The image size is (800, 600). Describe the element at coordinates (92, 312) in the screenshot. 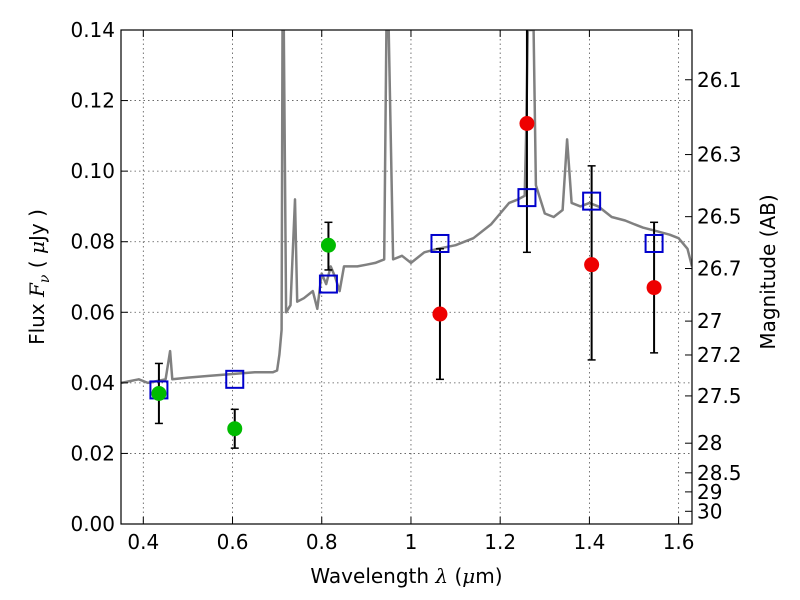

I see `y-tick-label: 0.06` at that location.